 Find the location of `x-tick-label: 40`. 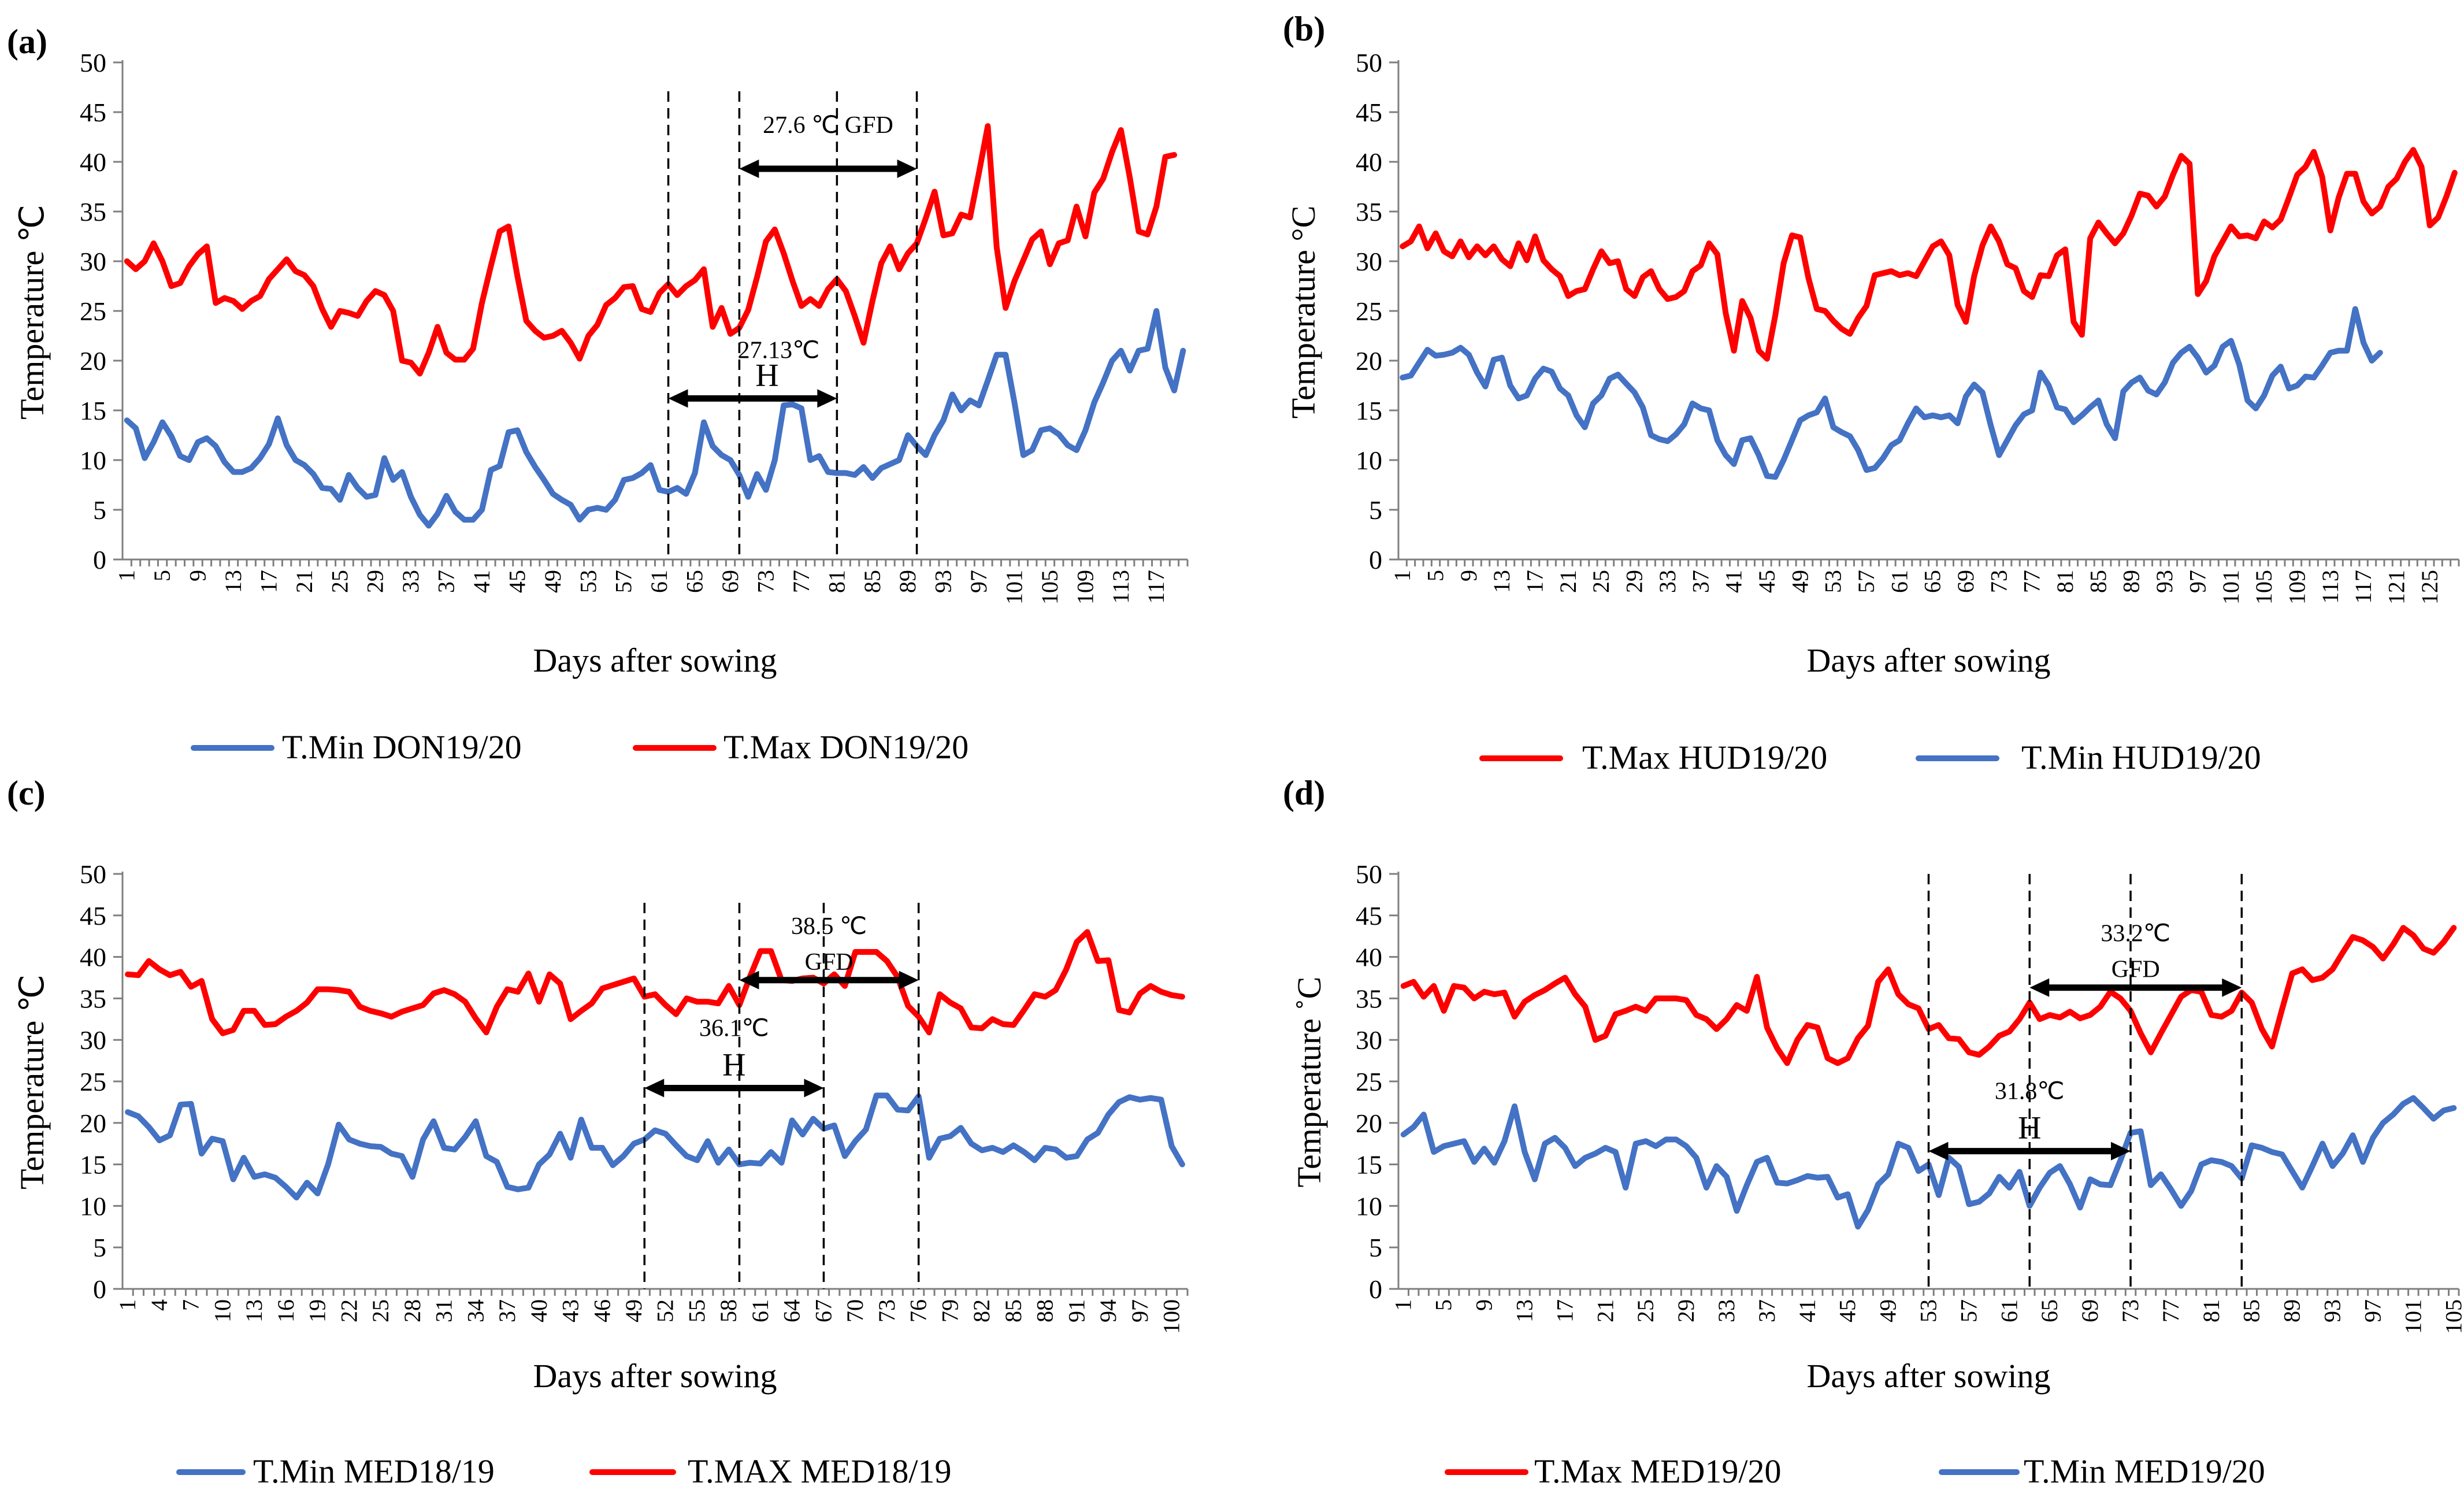

x-tick-label: 40 is located at coordinates (539, 1310).